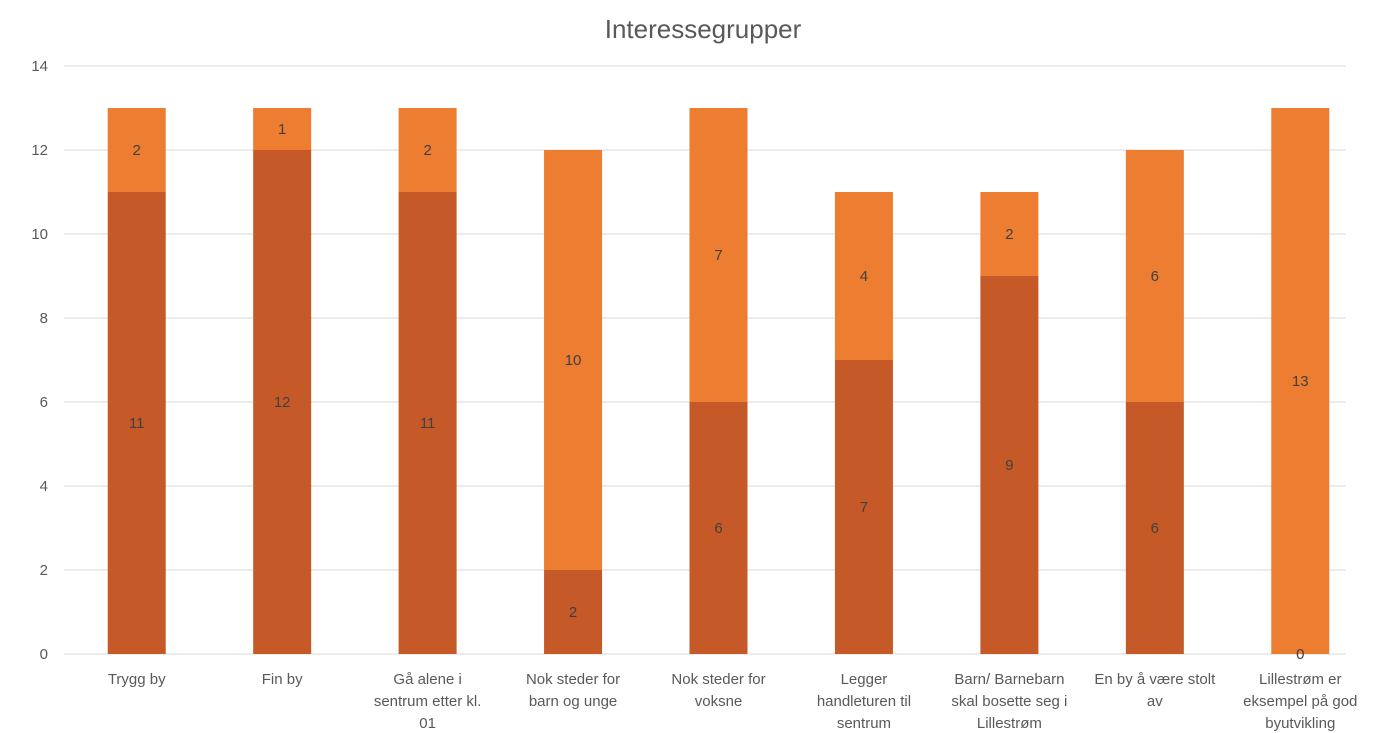 Image resolution: width=1373 pixels, height=733 pixels. What do you see at coordinates (864, 723) in the screenshot?
I see `x-category-label: sentrum` at bounding box center [864, 723].